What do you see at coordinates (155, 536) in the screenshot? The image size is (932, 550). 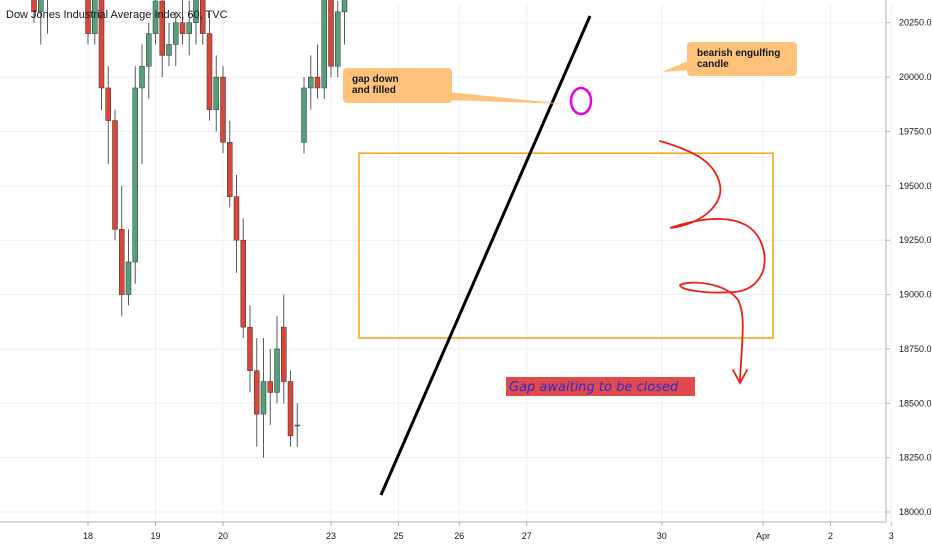 I see `x-tick-label: 19` at bounding box center [155, 536].